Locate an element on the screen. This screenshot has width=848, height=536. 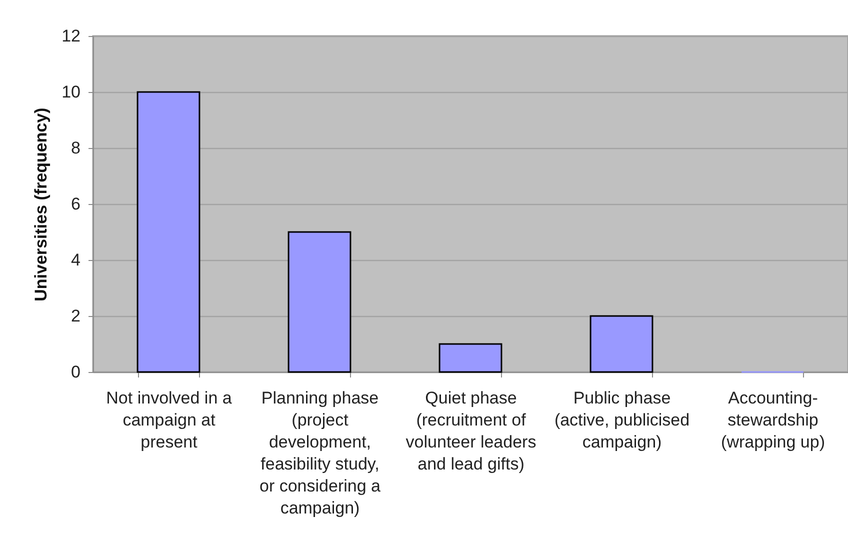
x-tick-label: Not involved in a campaign at present is located at coordinates (169, 420).